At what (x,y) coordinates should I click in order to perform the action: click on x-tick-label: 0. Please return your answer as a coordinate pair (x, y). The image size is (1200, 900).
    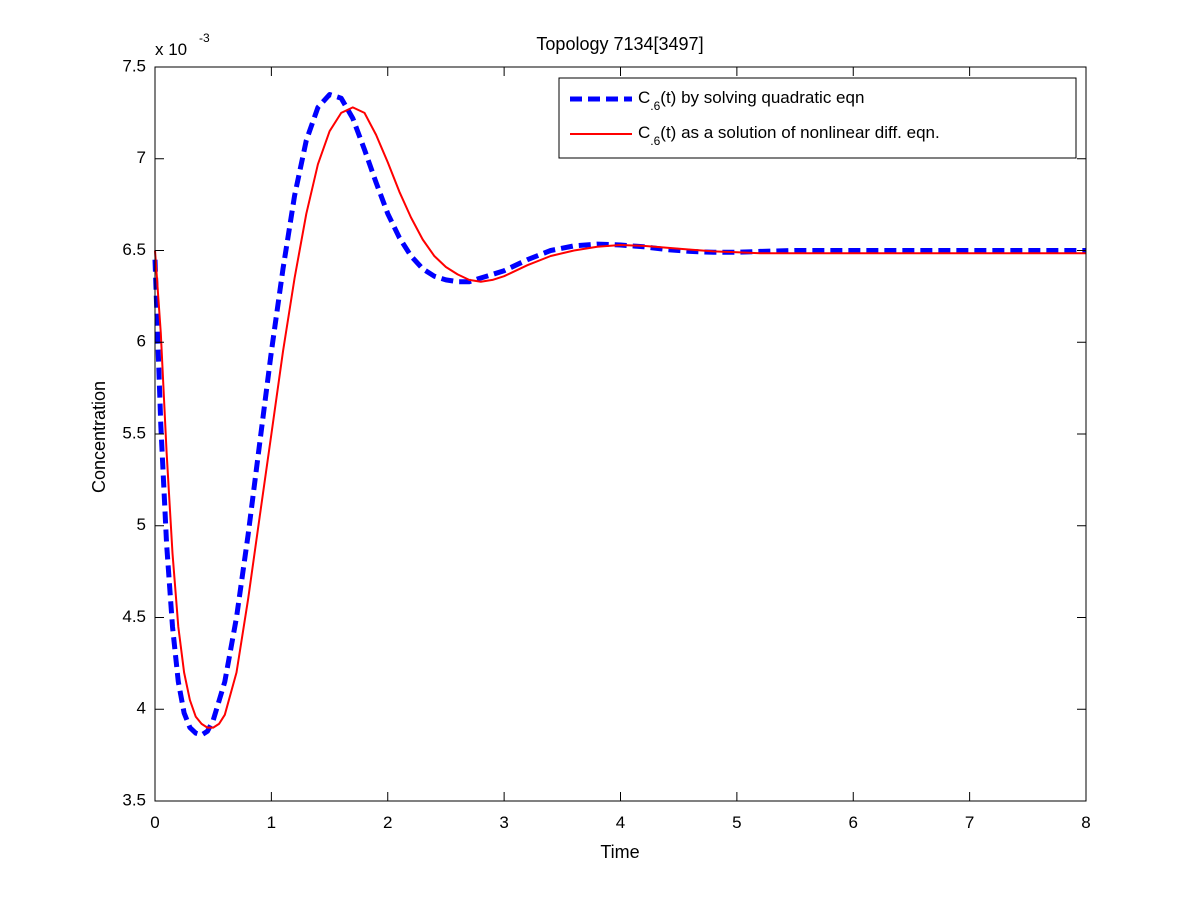
    Looking at the image, I should click on (154, 822).